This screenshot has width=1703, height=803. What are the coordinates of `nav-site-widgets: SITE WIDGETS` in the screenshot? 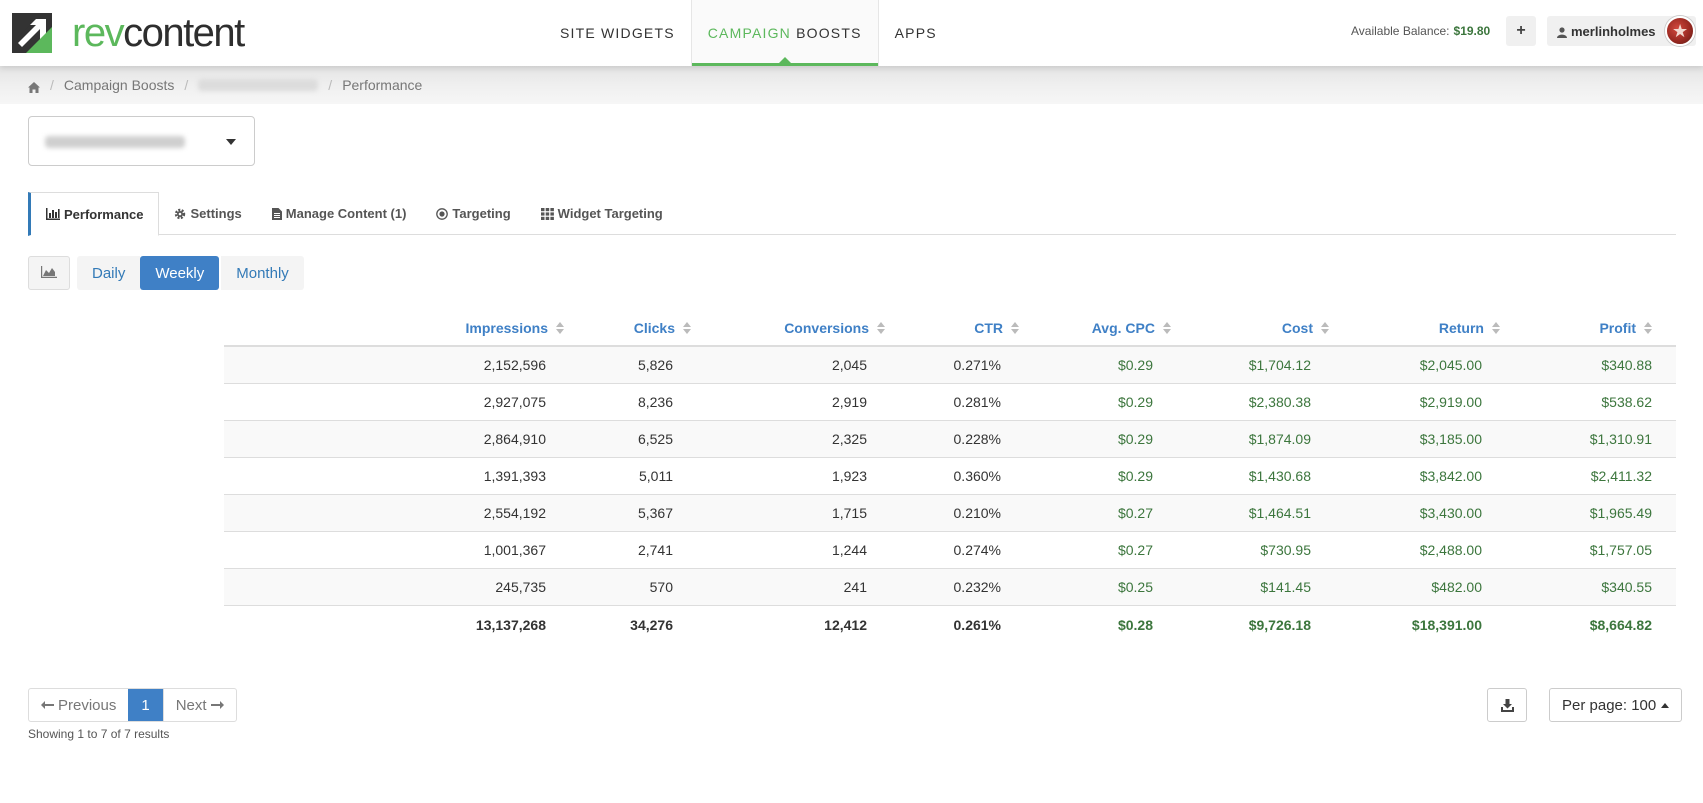 It's located at (617, 33).